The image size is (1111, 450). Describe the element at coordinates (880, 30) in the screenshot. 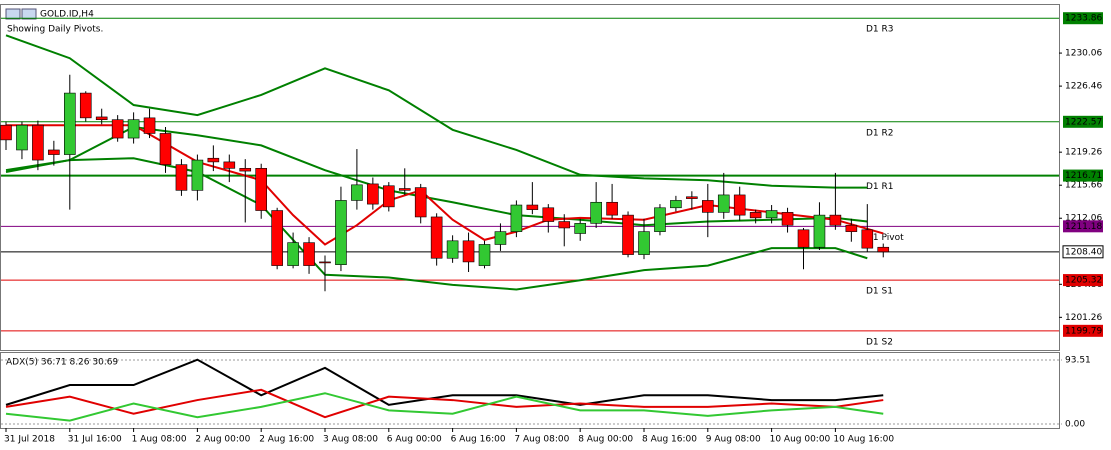

I see `pivot-name: D1 R3` at that location.